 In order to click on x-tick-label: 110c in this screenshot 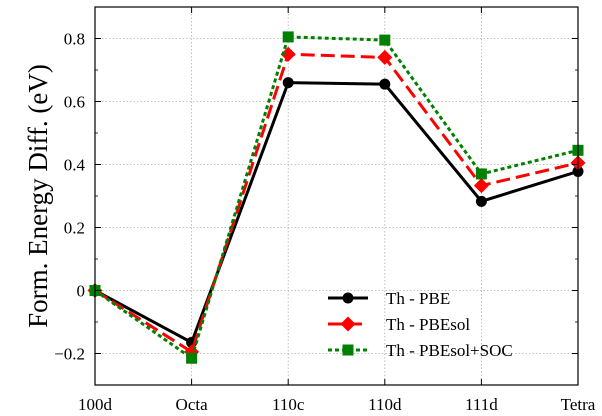, I will do `click(288, 404)`.